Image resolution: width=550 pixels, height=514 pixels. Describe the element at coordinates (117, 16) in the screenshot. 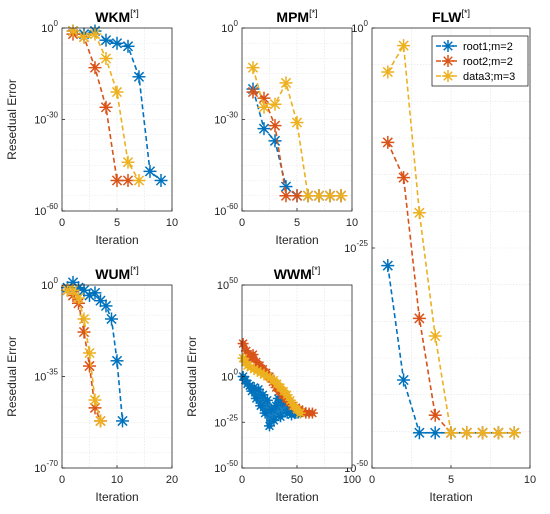

I see `chart-title: WKM[*]` at that location.